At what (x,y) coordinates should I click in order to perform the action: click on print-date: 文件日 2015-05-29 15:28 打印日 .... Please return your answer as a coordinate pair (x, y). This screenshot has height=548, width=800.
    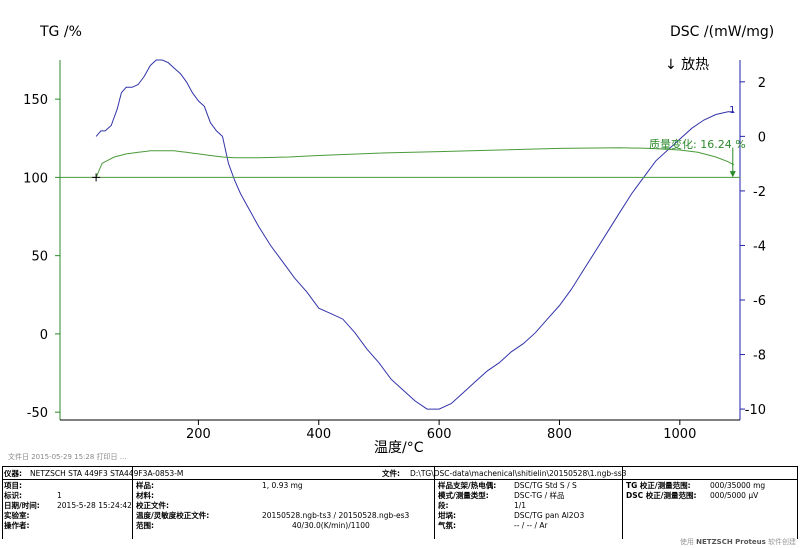
    Looking at the image, I should click on (67, 457).